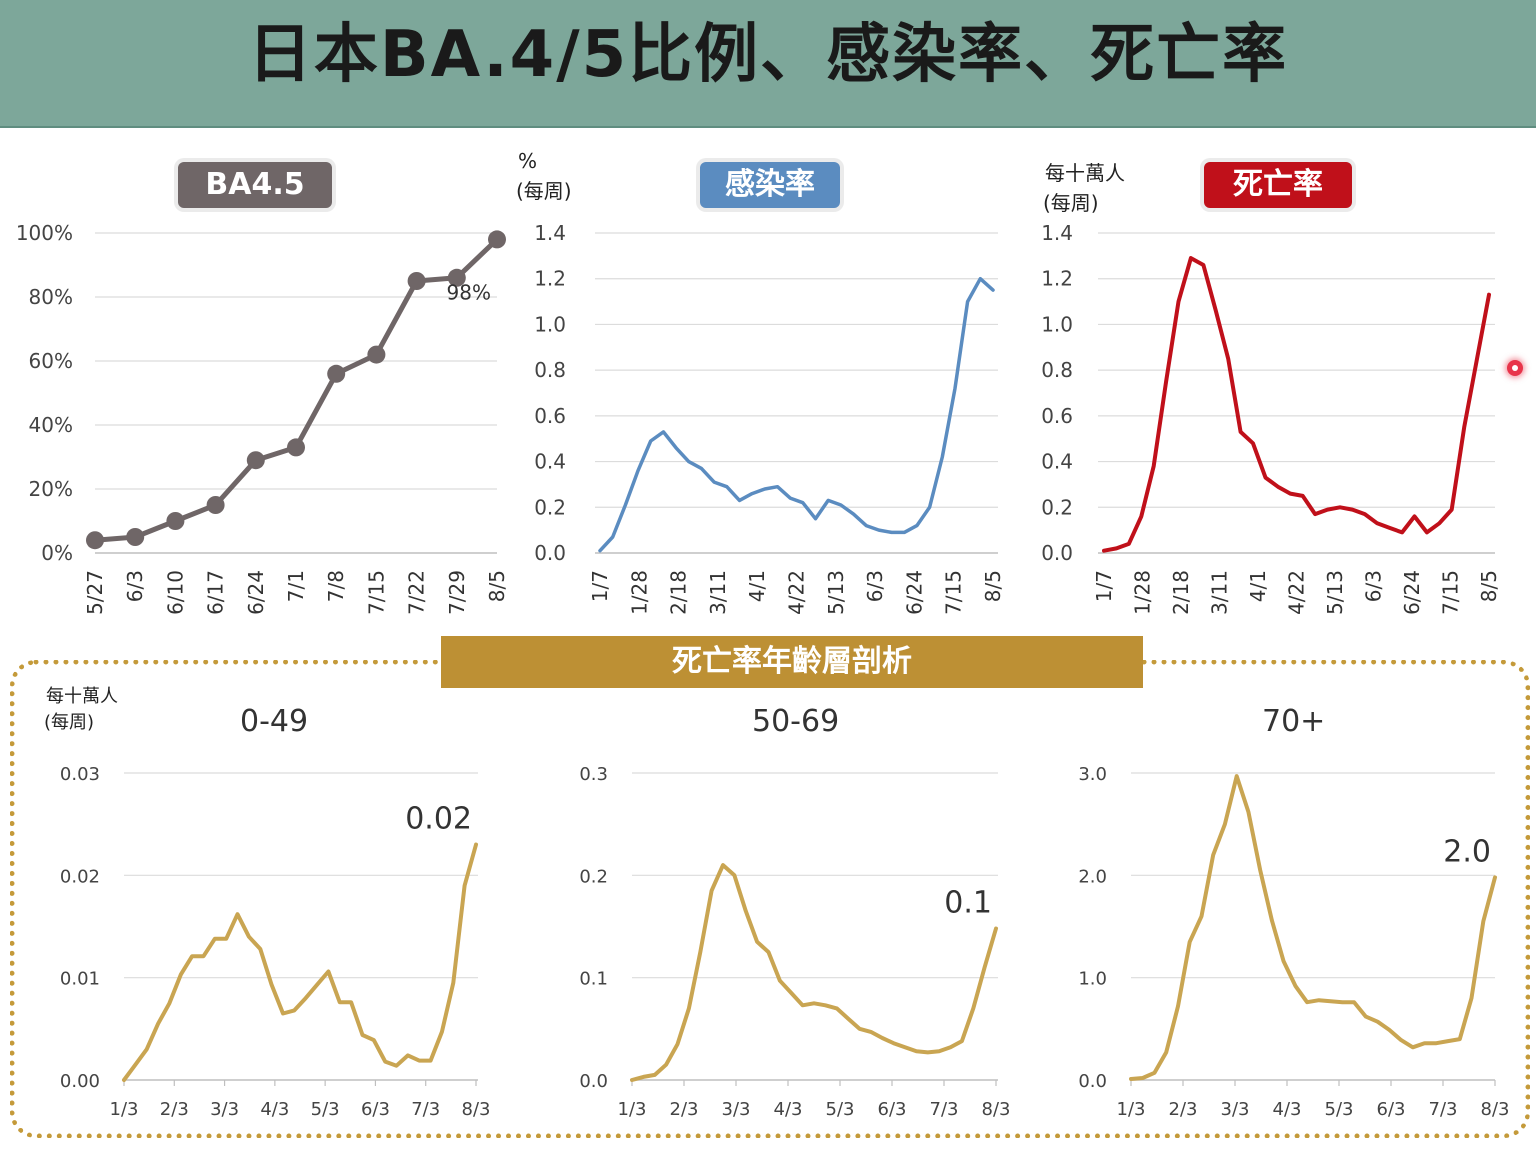  I want to click on death-ytick-label: 0.2, so click(1057, 507).